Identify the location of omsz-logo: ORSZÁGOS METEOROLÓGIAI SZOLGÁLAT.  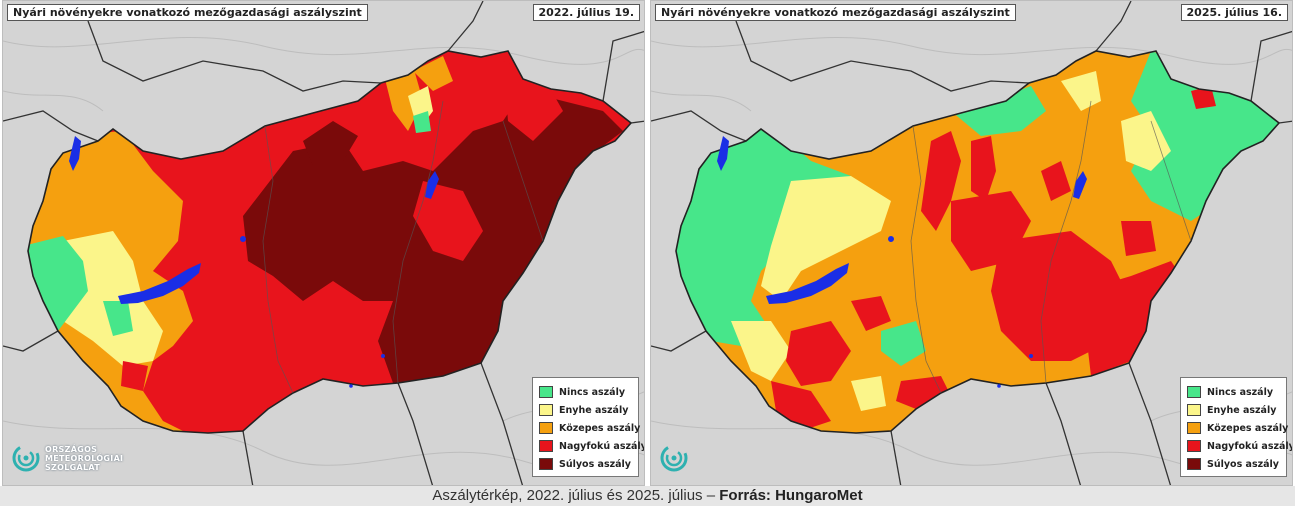
(67, 458).